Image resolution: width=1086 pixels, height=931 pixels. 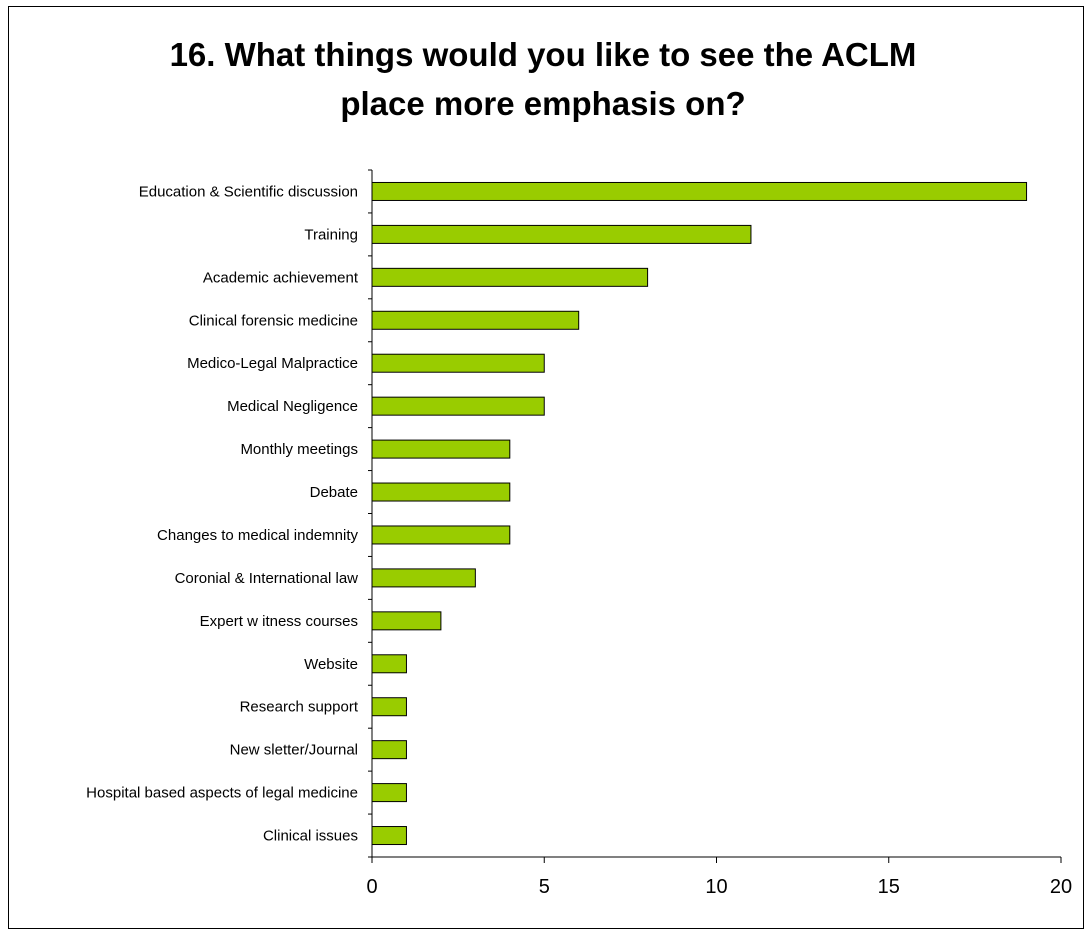 I want to click on category-label: Expert w itness courses, so click(x=279, y=621).